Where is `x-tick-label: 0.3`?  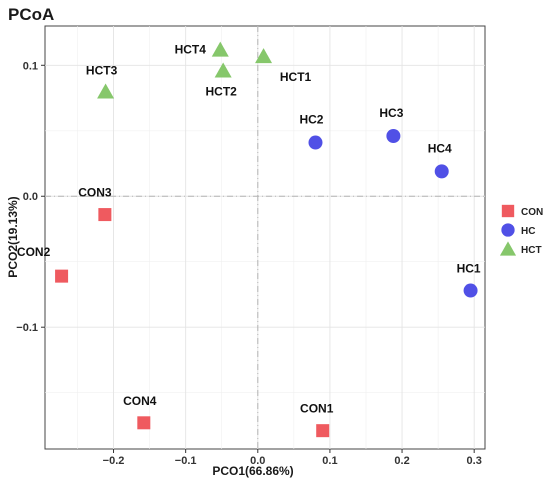
x-tick-label: 0.3 is located at coordinates (474, 461).